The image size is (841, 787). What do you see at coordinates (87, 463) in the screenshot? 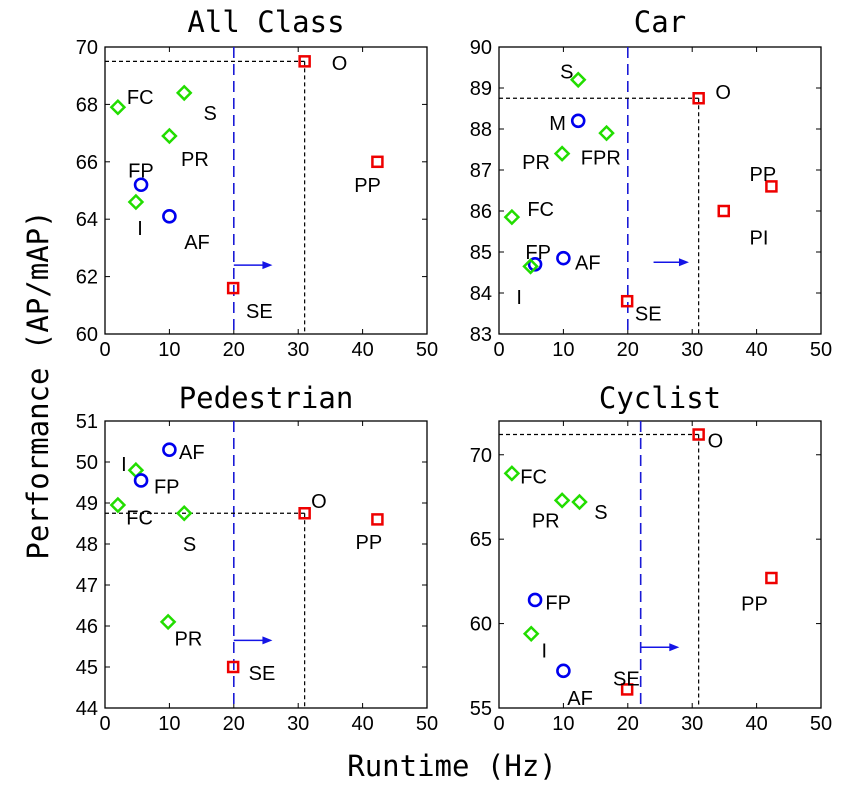
I see `y-tick-label: 50` at bounding box center [87, 463].